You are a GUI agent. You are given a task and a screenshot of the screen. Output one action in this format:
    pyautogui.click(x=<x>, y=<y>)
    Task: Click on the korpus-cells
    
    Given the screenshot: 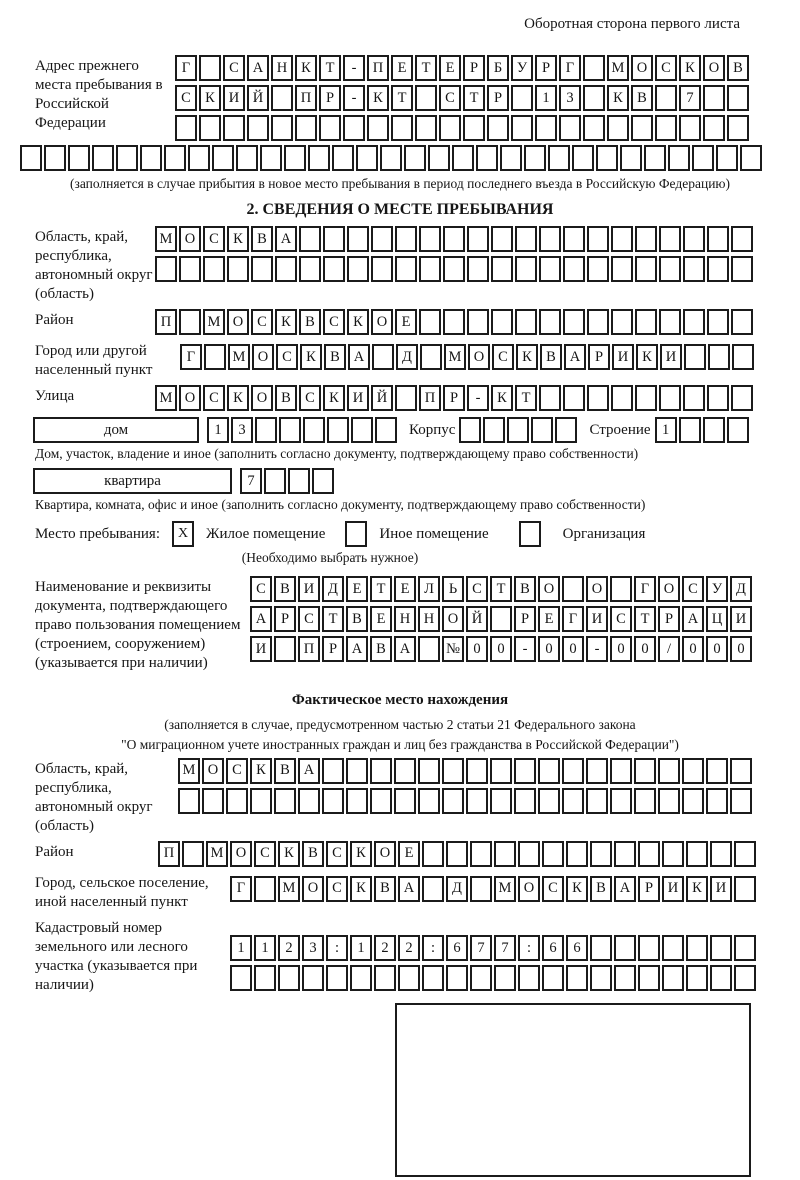 What is the action you would take?
    pyautogui.click(x=519, y=430)
    